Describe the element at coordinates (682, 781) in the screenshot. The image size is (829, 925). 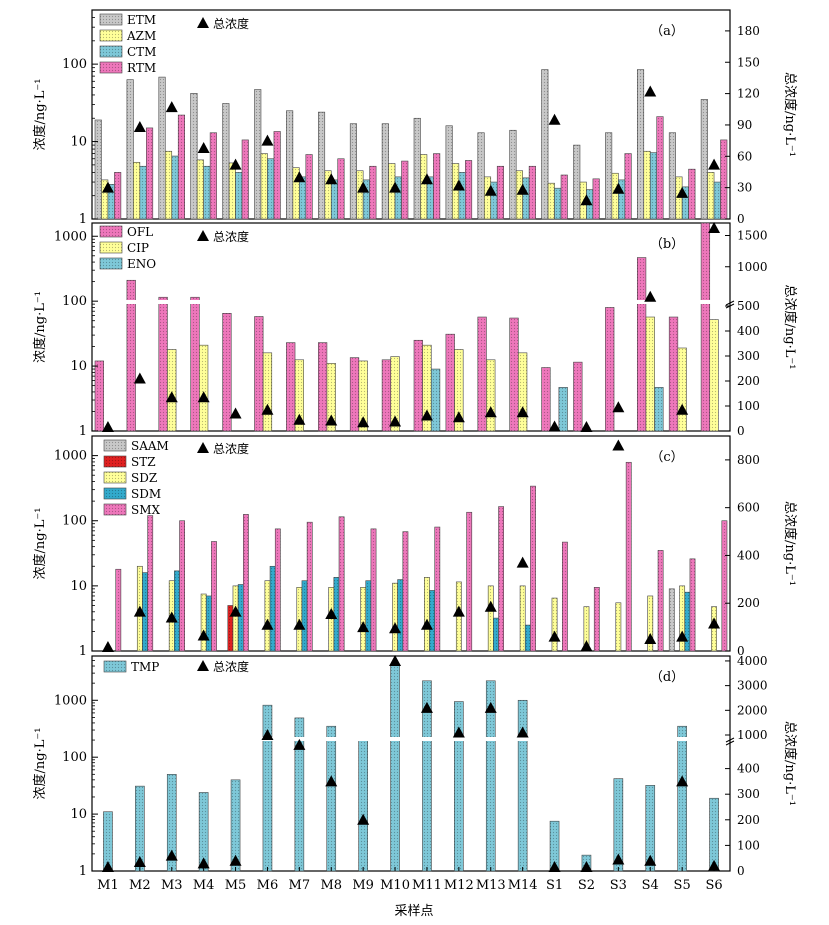
I see `total-marker-s5` at that location.